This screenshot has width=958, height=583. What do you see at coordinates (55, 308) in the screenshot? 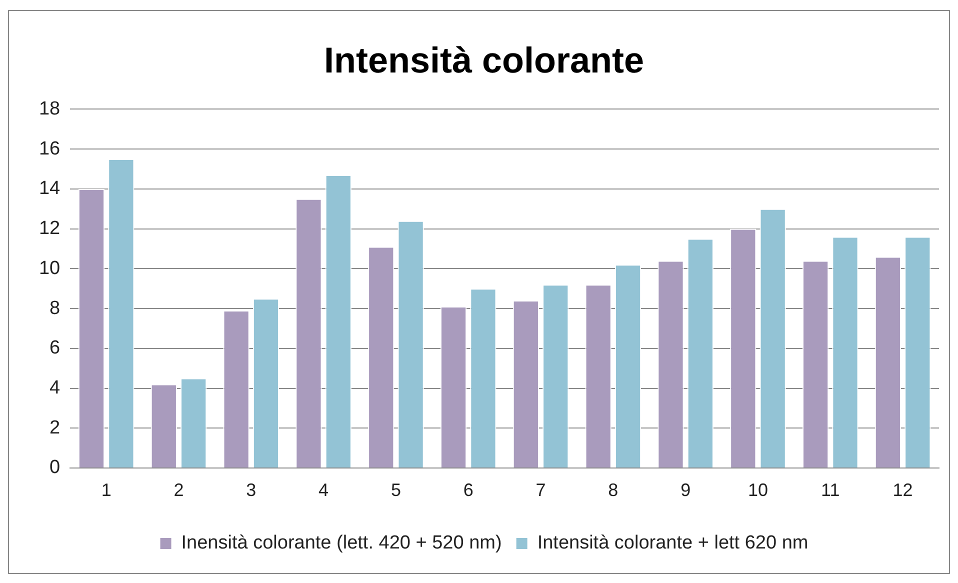
I see `y-tick-label: 8` at bounding box center [55, 308].